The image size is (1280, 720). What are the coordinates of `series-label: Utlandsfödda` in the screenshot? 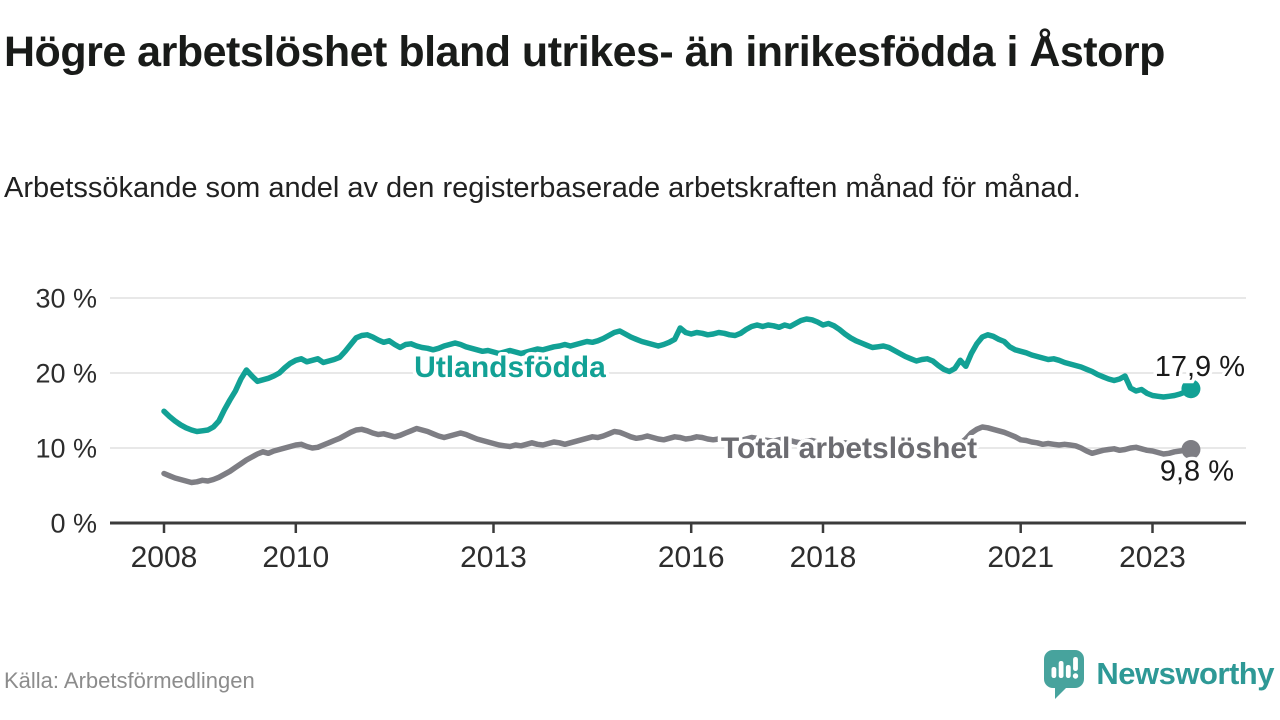 It's located at (510, 367).